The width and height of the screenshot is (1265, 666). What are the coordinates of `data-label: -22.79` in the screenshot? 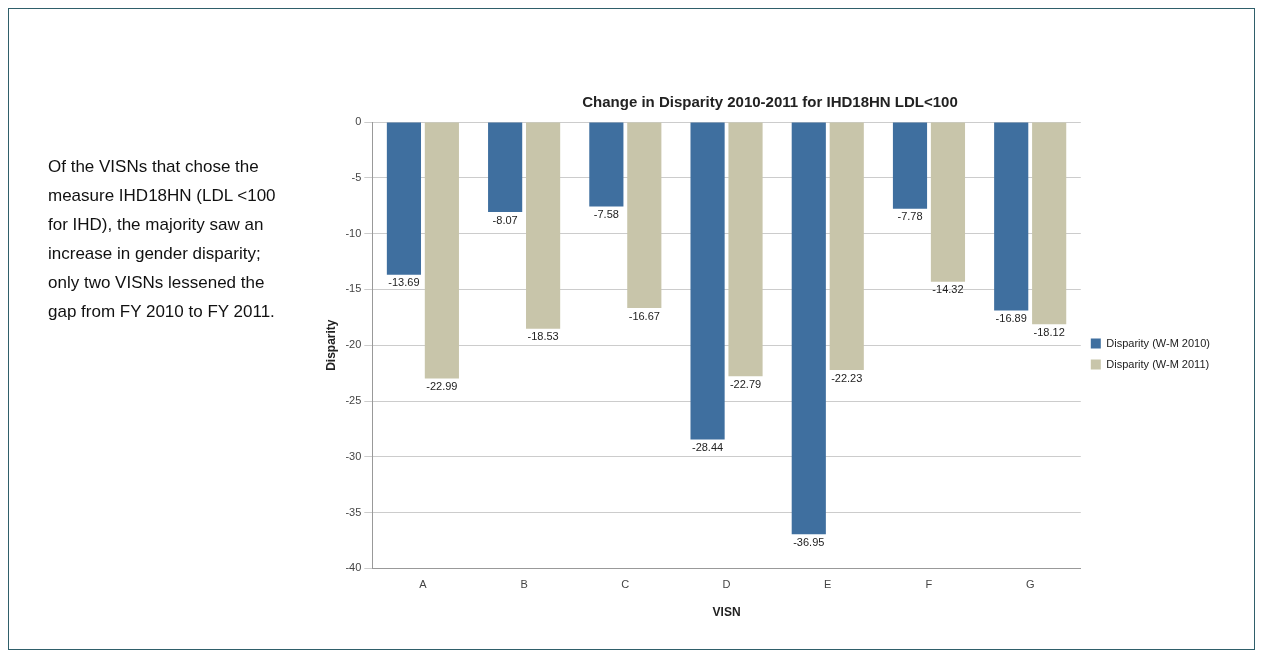 It's located at (745, 383).